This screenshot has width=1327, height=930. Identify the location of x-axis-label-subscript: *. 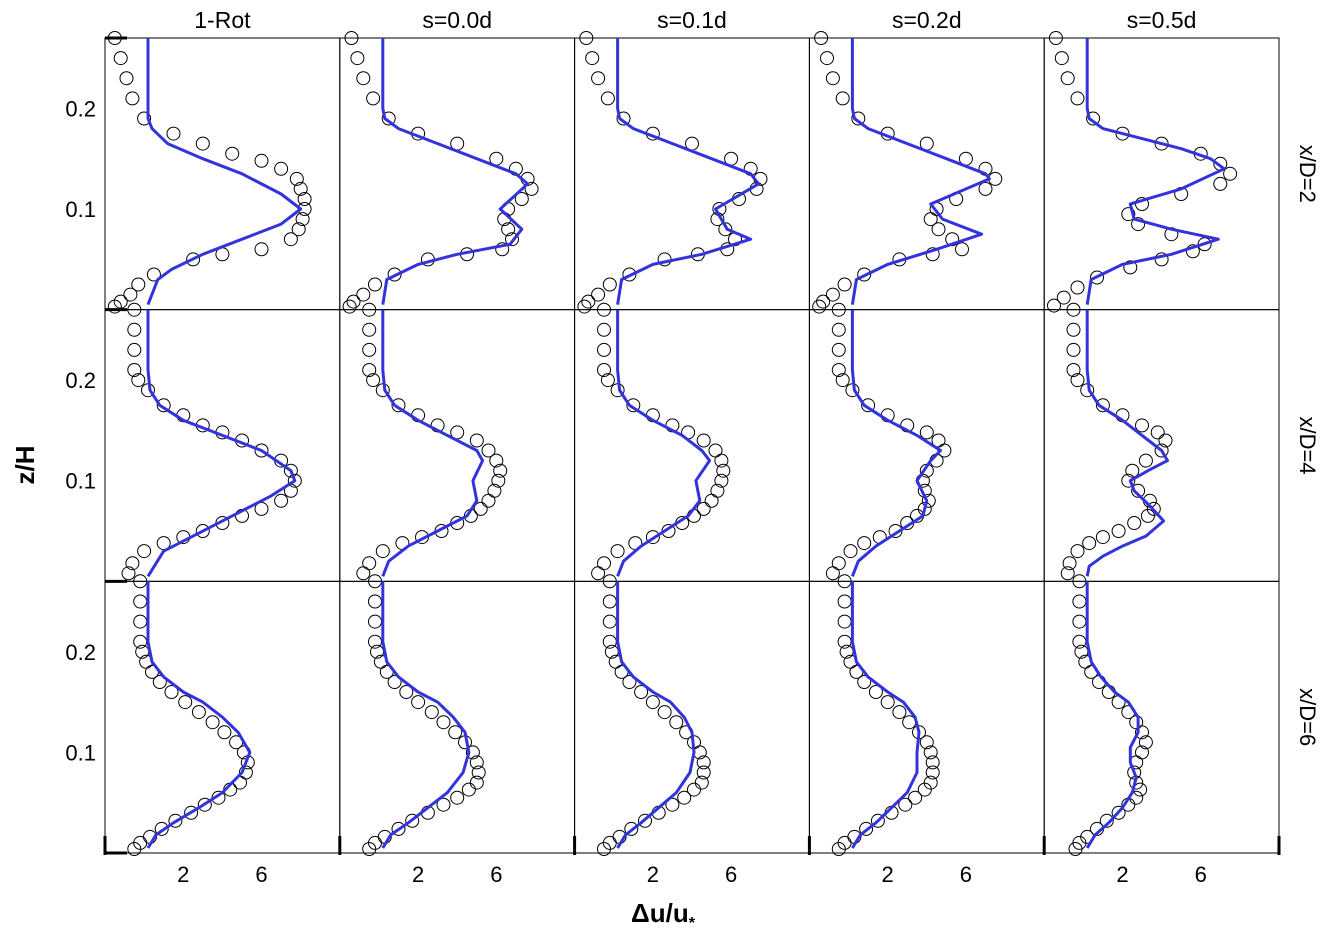
(692, 922).